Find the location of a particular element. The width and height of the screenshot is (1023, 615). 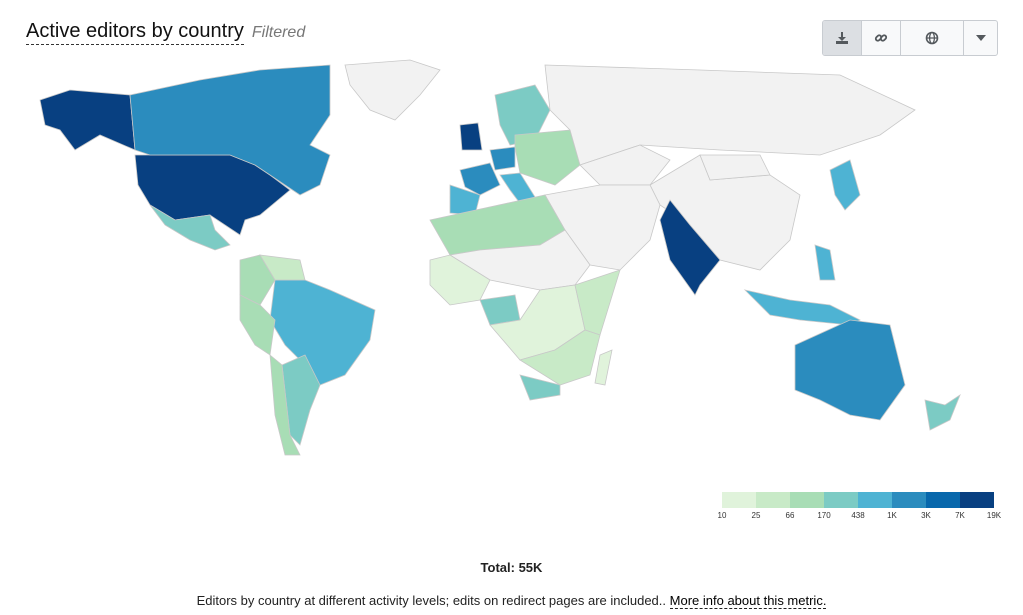

chart-header: Active editors by country Filtered is located at coordinates (165, 32).